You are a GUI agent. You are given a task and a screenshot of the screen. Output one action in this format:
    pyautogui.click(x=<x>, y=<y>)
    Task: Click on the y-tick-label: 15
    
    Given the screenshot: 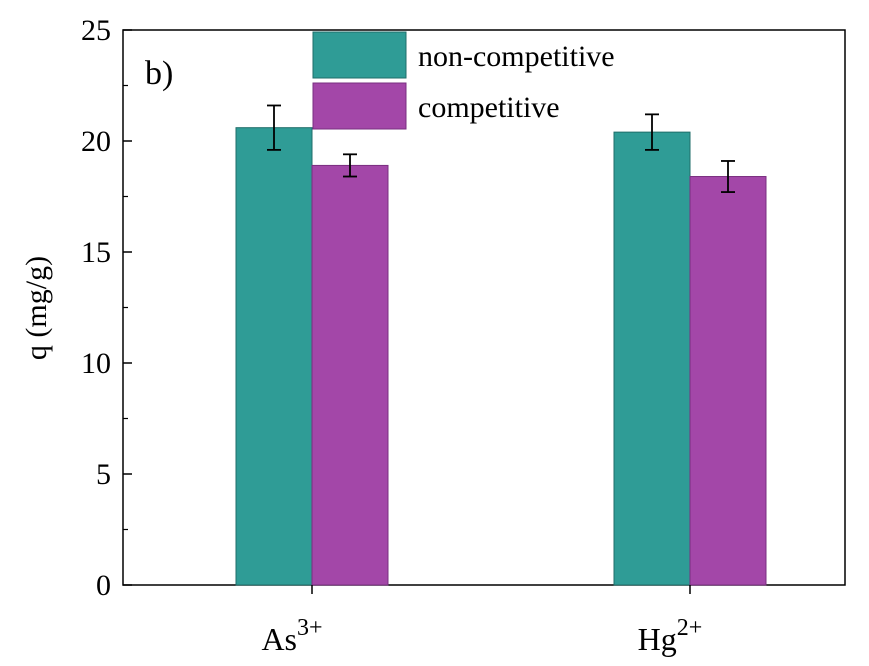 What is the action you would take?
    pyautogui.click(x=96, y=252)
    